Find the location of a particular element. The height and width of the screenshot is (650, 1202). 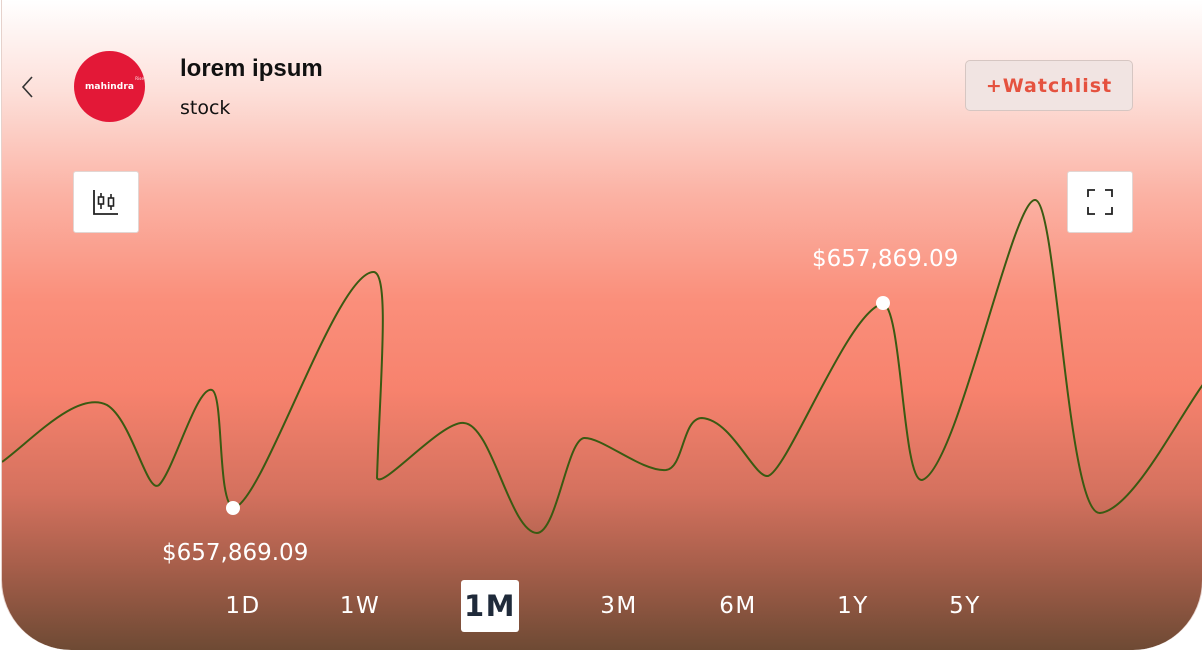

range-1w: 1W is located at coordinates (360, 606).